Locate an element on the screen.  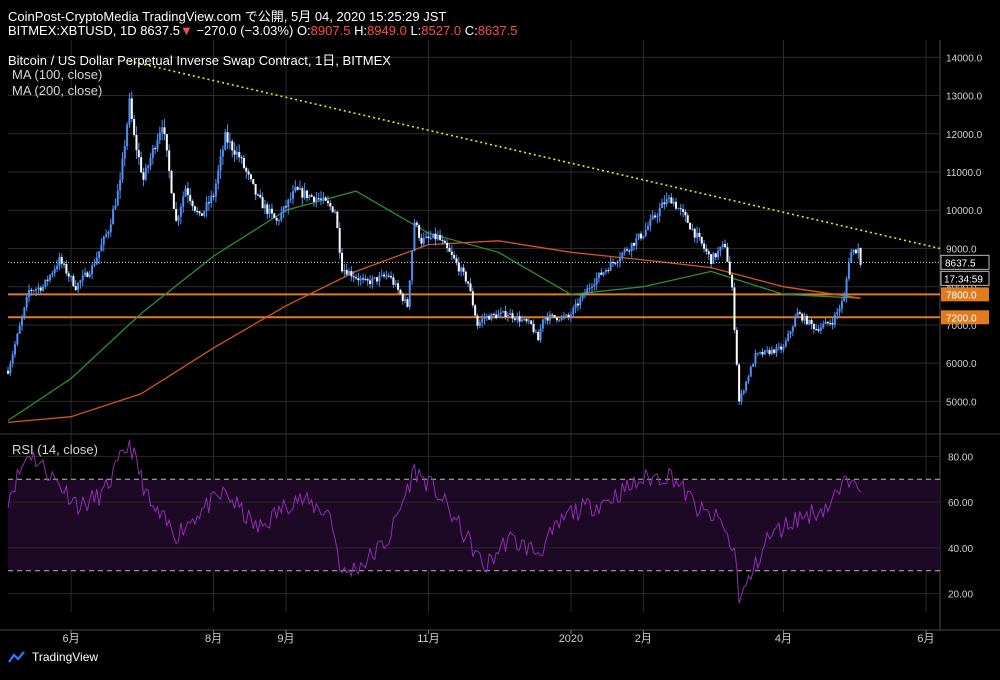
last-price-label: 8637.5 is located at coordinates (960, 263).